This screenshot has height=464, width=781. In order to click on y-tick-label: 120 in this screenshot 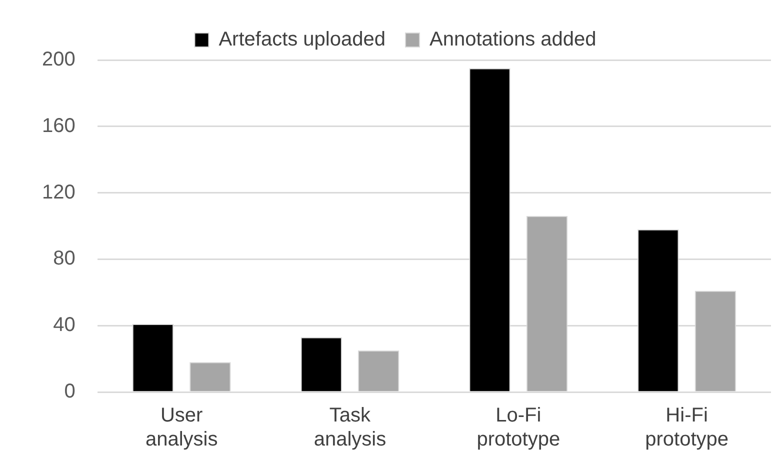, I will do `click(59, 192)`.